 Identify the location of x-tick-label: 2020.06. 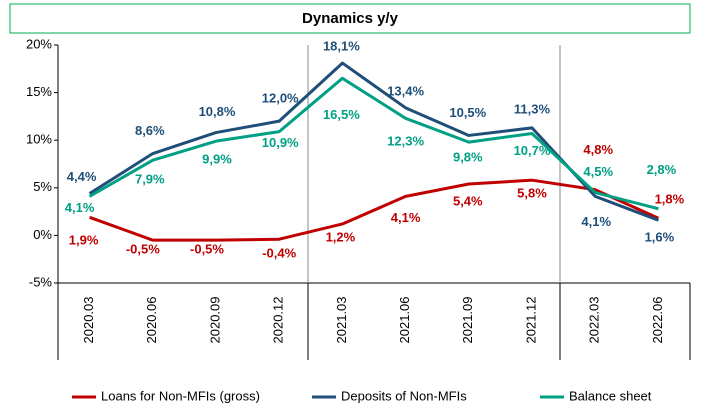
(151, 320).